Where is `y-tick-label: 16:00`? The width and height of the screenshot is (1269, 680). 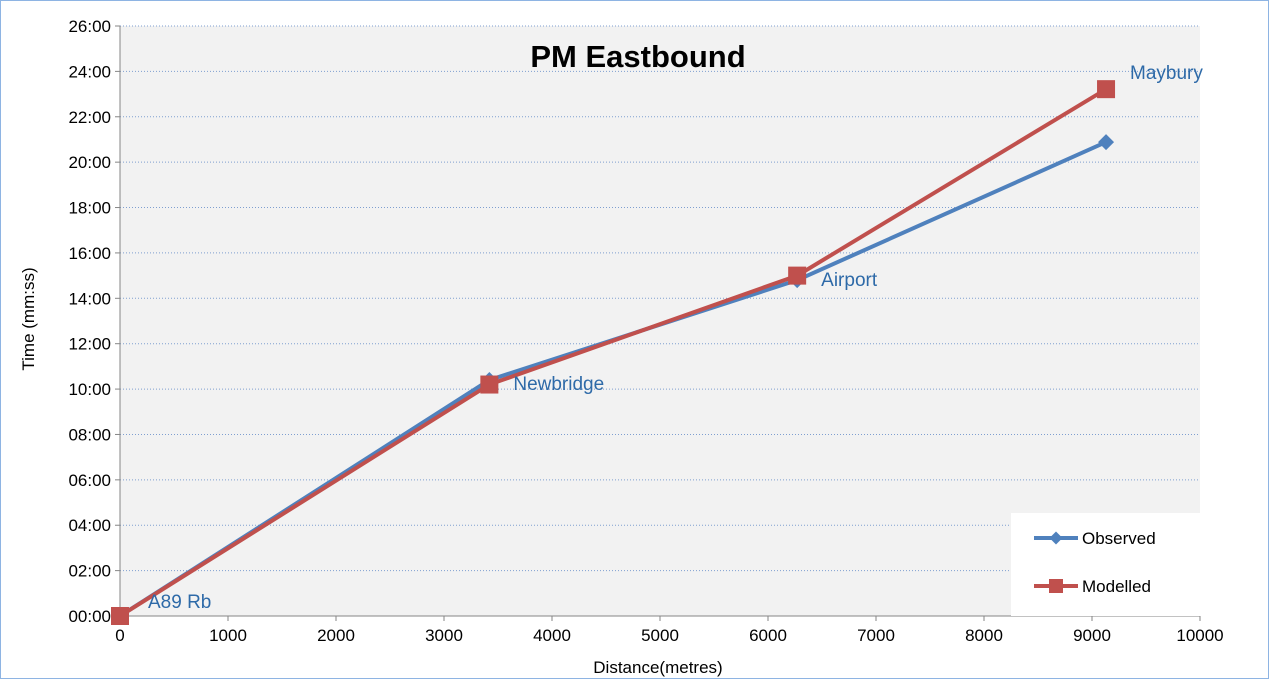 y-tick-label: 16:00 is located at coordinates (89, 253).